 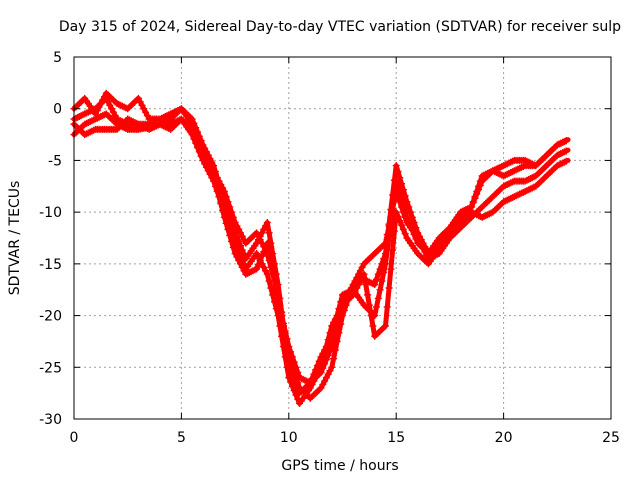 What do you see at coordinates (74, 438) in the screenshot?
I see `x-tick-label: 0` at bounding box center [74, 438].